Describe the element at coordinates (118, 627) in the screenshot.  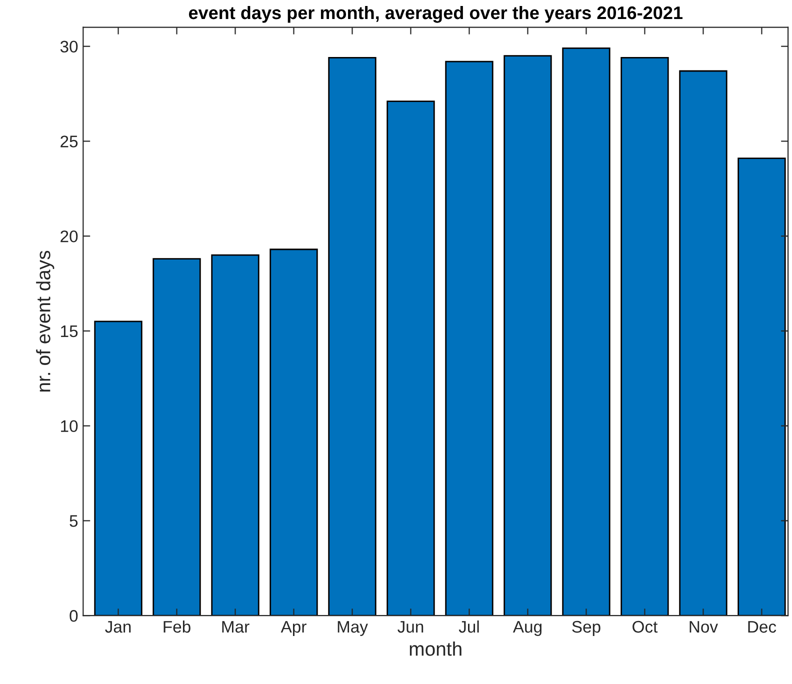
I see `x-tick-label: Jan` at that location.